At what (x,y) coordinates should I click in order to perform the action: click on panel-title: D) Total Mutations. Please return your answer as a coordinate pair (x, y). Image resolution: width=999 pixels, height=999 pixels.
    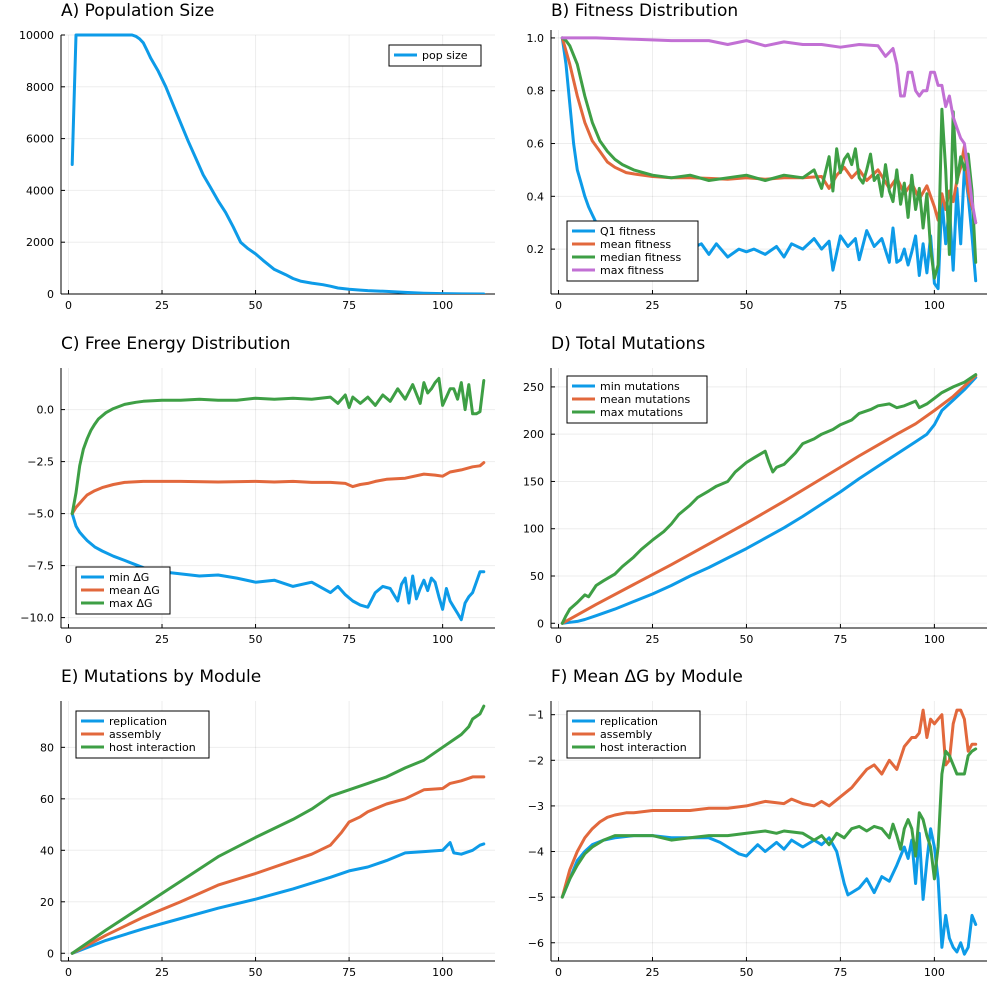
    Looking at the image, I should click on (628, 344).